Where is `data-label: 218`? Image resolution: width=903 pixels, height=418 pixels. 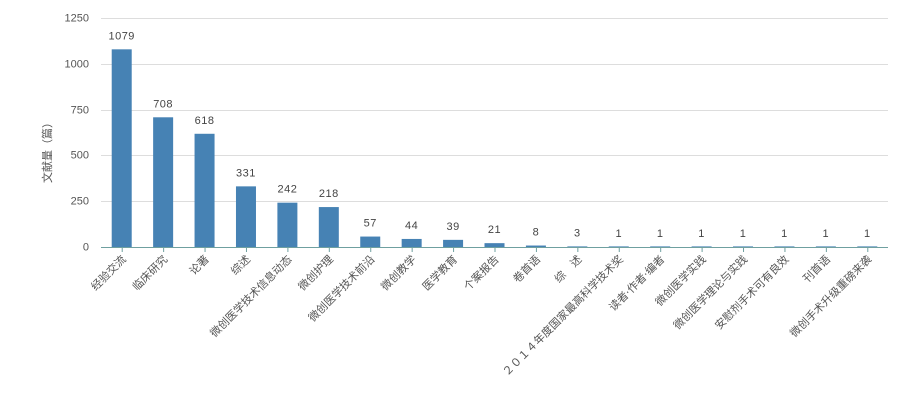 data-label: 218 is located at coordinates (329, 194).